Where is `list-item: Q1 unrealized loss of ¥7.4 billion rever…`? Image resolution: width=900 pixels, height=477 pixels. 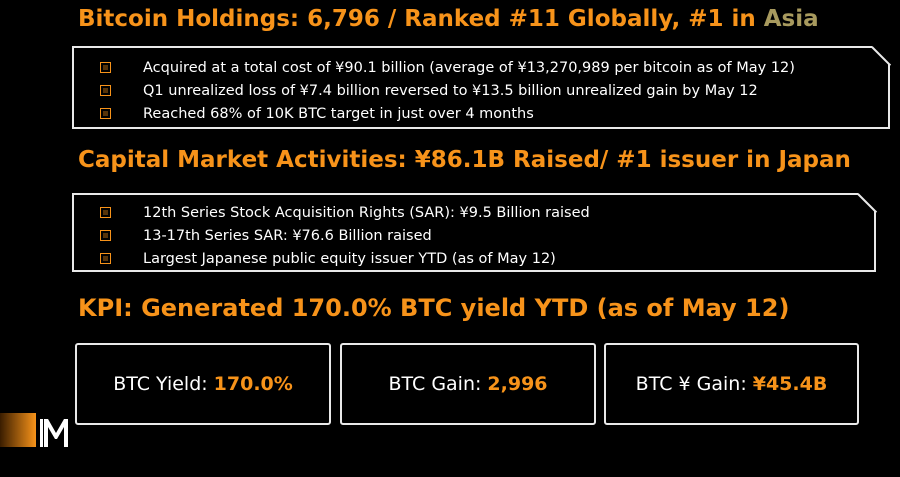 list-item: Q1 unrealized loss of ¥7.4 billion rever… is located at coordinates (447, 90).